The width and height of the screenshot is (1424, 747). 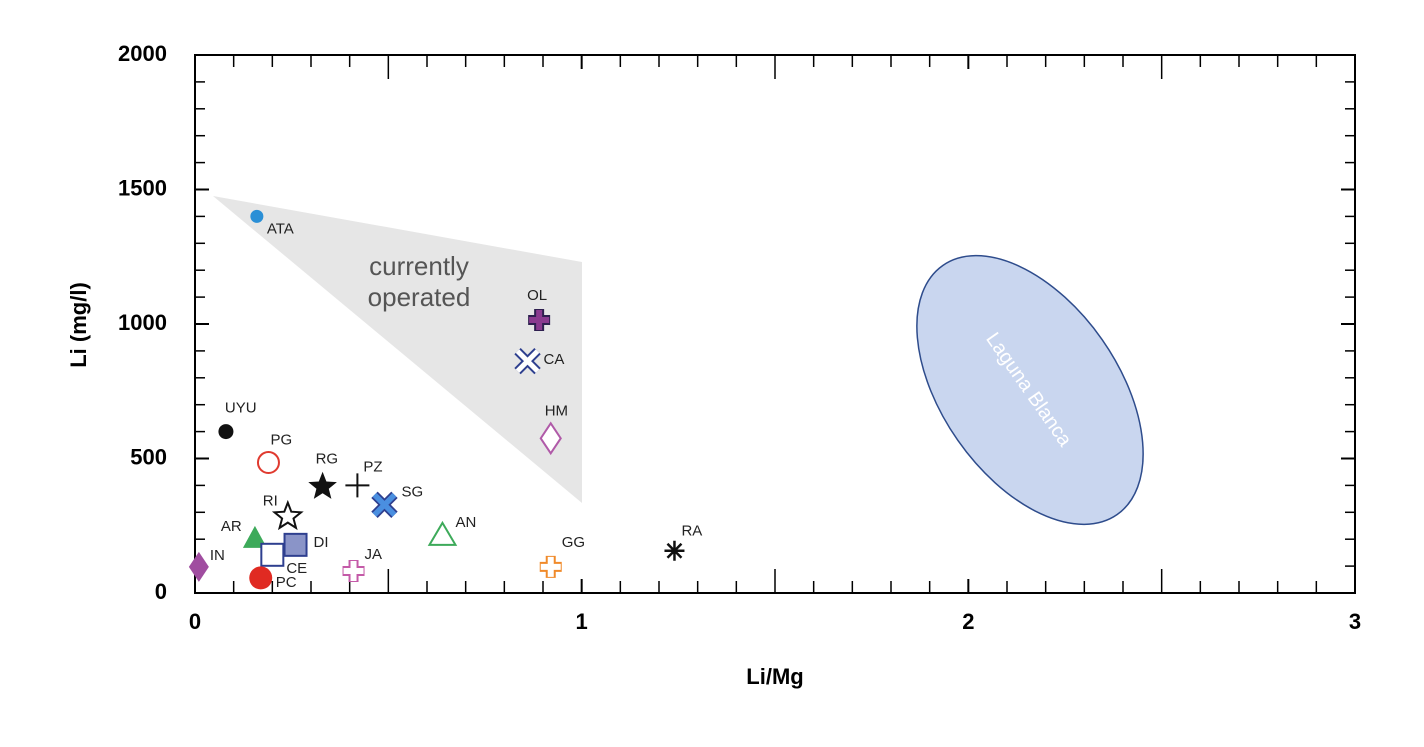 I want to click on y-tick-label: 500, so click(x=148, y=456).